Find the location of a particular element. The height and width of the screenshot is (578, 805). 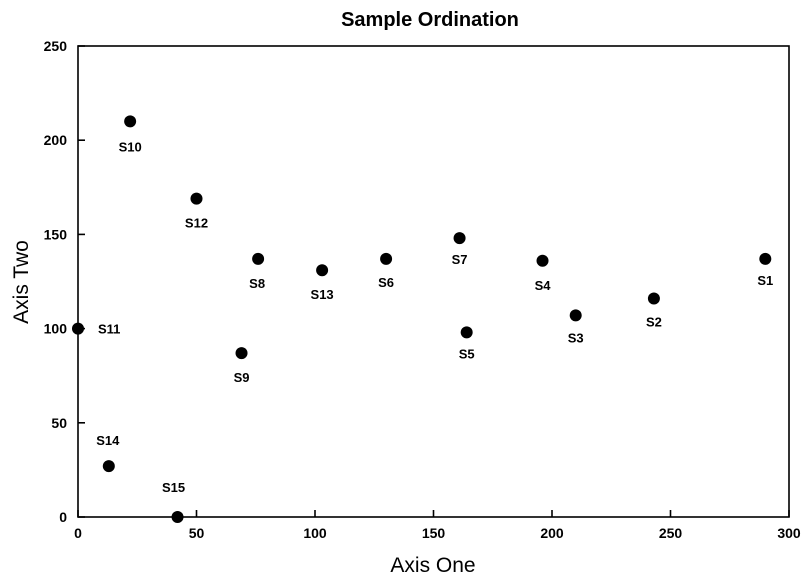

x-tick-label: 200 is located at coordinates (552, 533).